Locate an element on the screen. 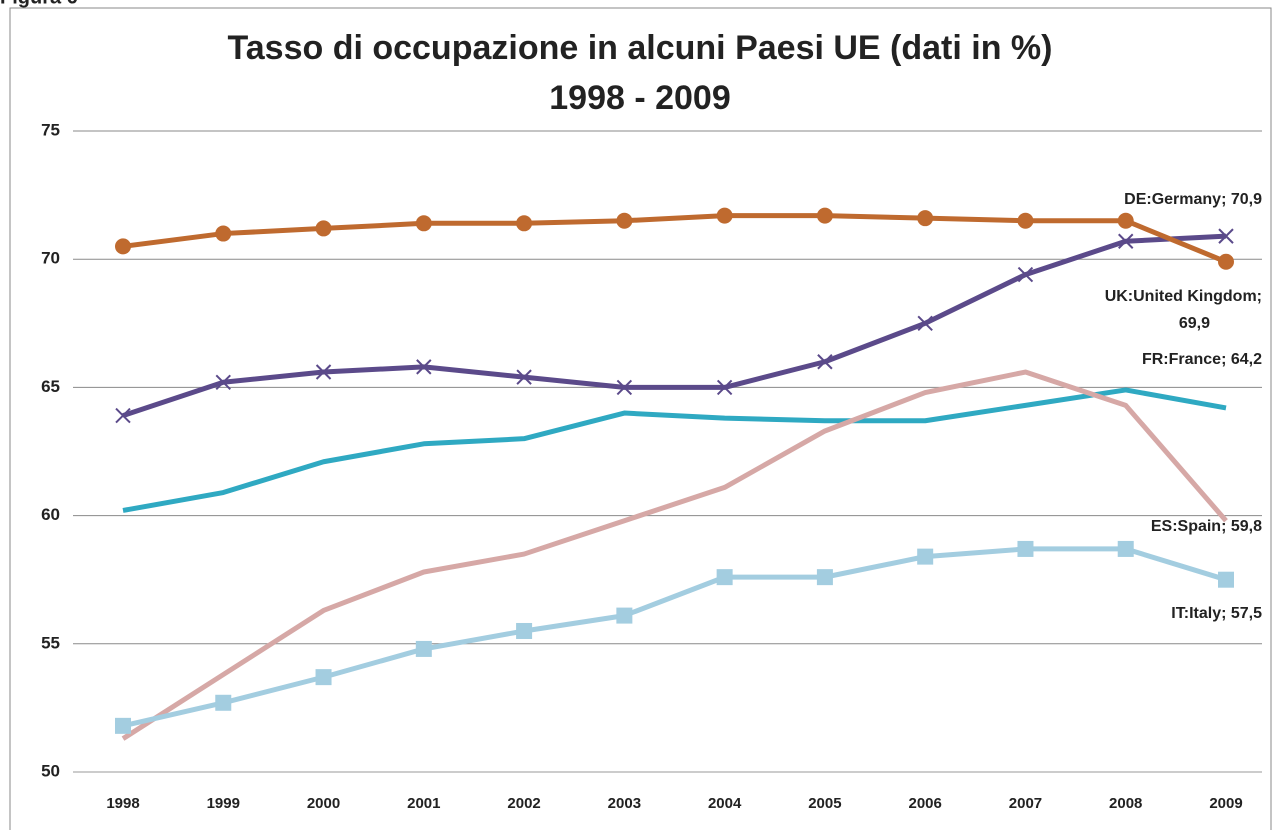 The image size is (1276, 830). x-tick-label: 2001 is located at coordinates (423, 803).